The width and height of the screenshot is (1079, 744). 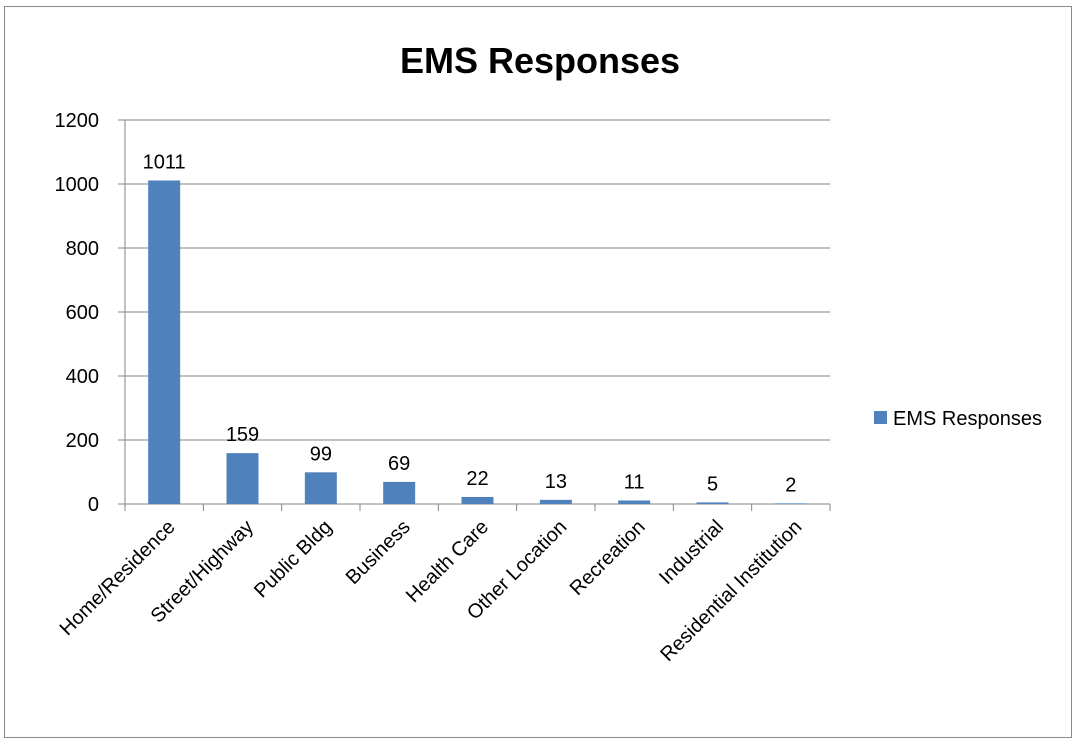 I want to click on data-label: 11, so click(x=634, y=482).